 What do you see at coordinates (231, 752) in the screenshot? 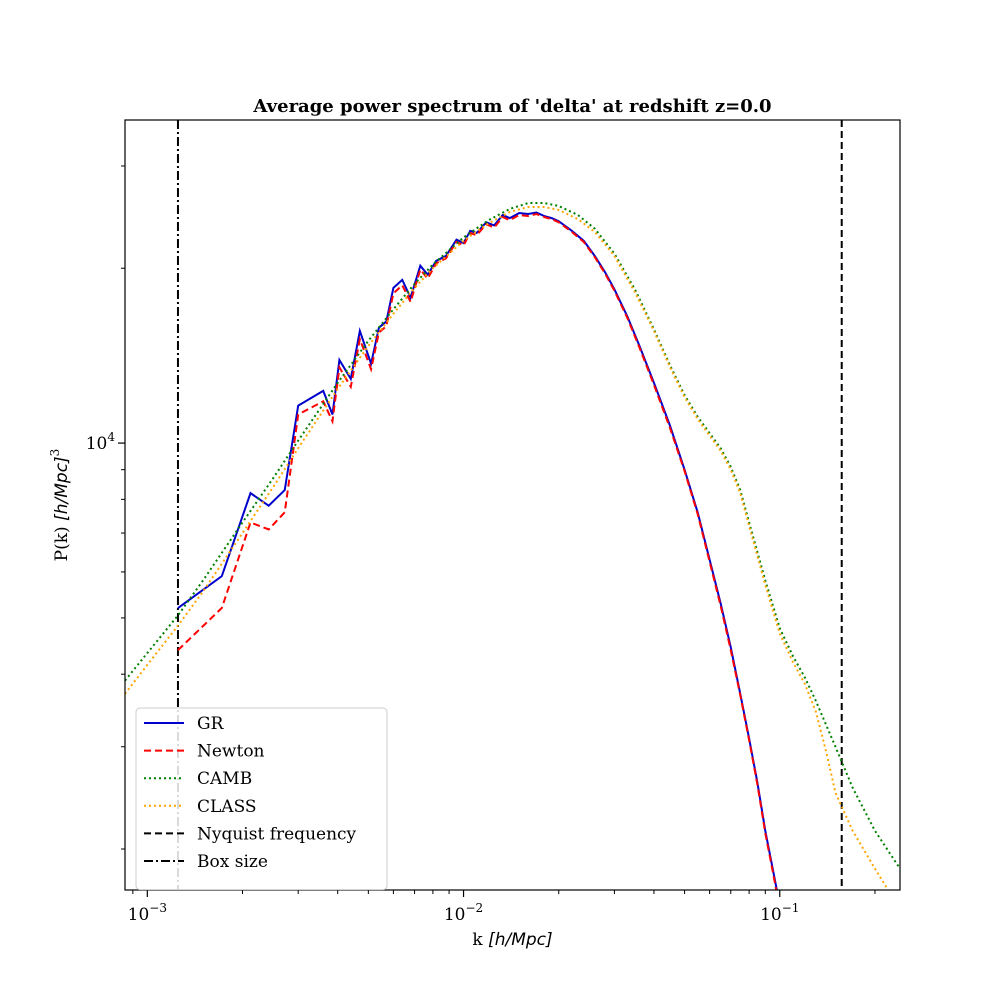
I see `legend-label-newton: Newton` at bounding box center [231, 752].